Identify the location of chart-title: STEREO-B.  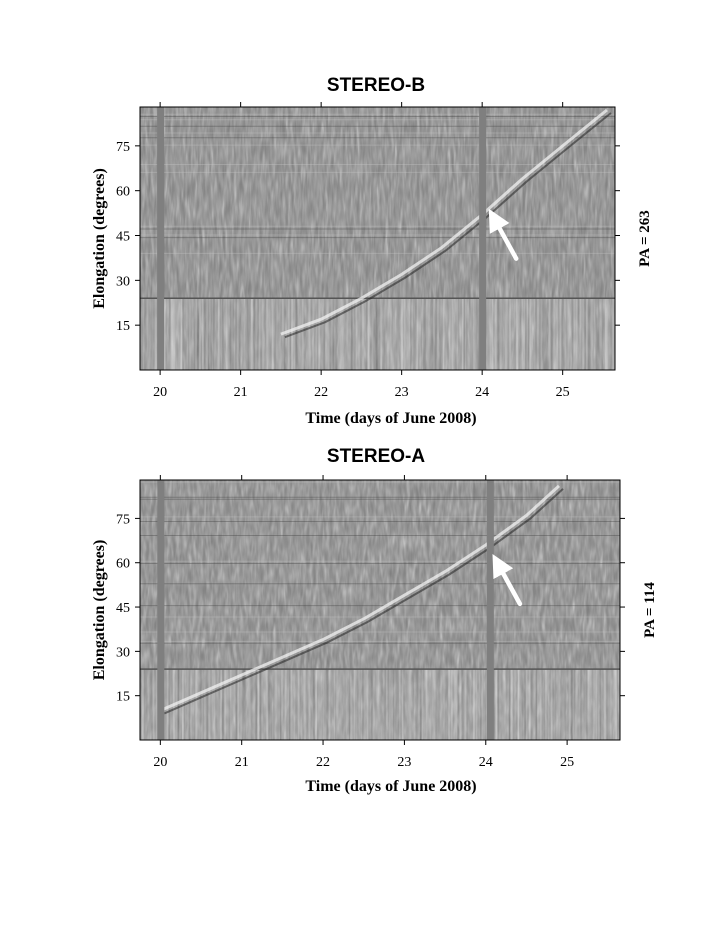
(376, 85).